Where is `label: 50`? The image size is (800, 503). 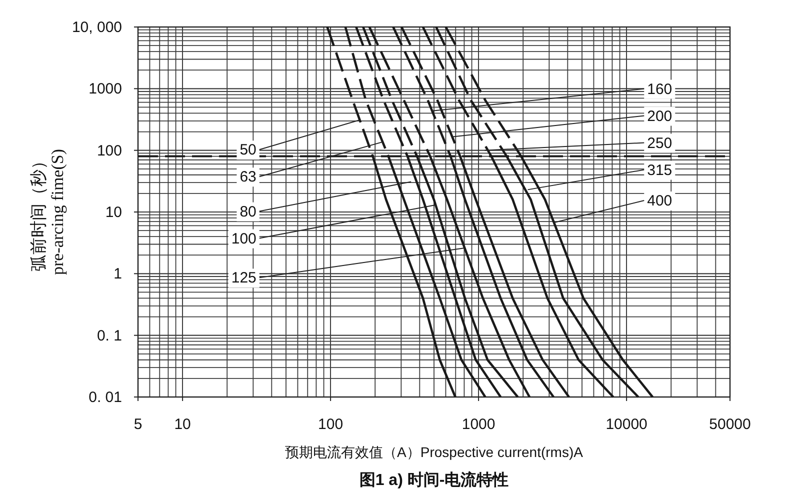 label: 50 is located at coordinates (248, 150).